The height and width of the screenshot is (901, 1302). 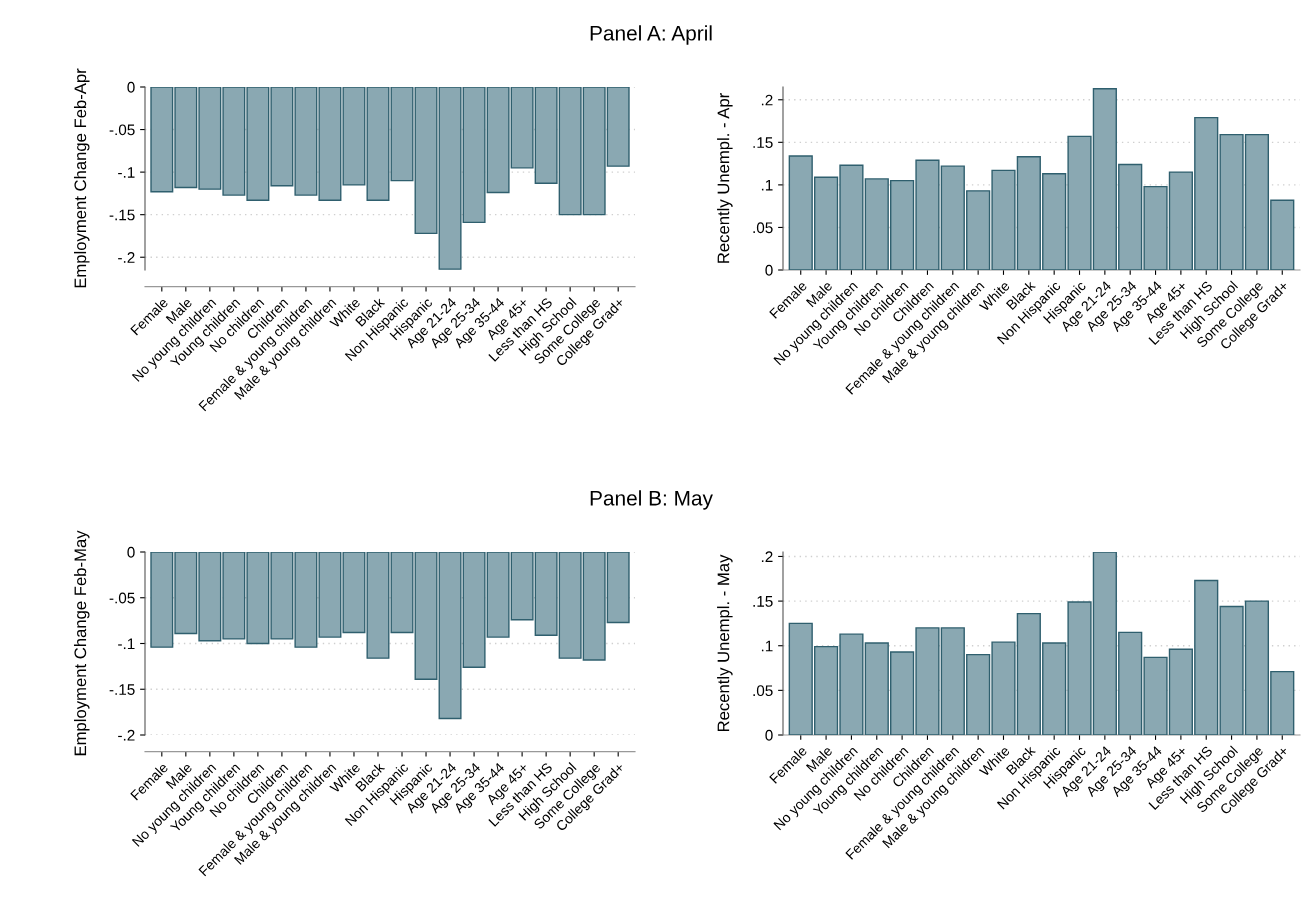 I want to click on y-axis-title: Recently Unempl. - May, so click(x=725, y=643).